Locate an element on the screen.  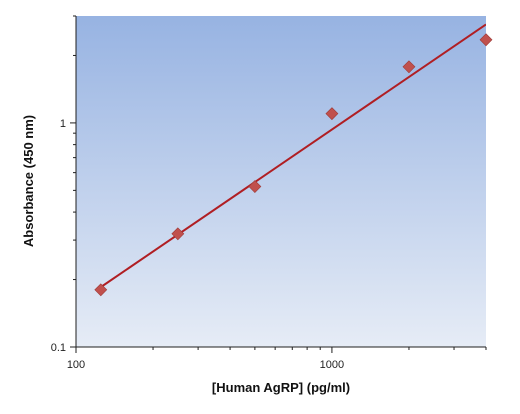
x-tick-label: 1000 is located at coordinates (332, 365).